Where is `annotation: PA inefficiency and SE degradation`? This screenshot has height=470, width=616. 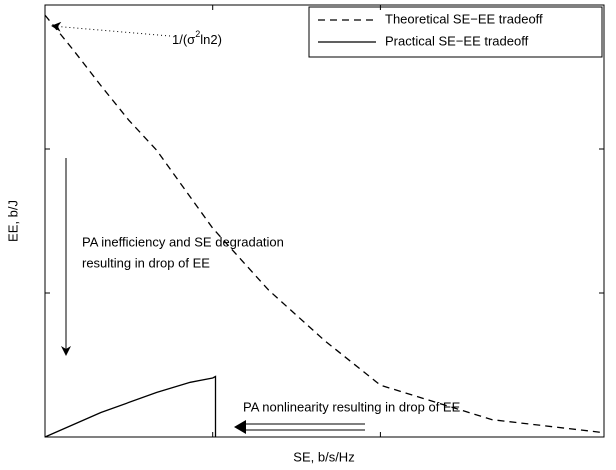
annotation: PA inefficiency and SE degradation is located at coordinates (183, 241).